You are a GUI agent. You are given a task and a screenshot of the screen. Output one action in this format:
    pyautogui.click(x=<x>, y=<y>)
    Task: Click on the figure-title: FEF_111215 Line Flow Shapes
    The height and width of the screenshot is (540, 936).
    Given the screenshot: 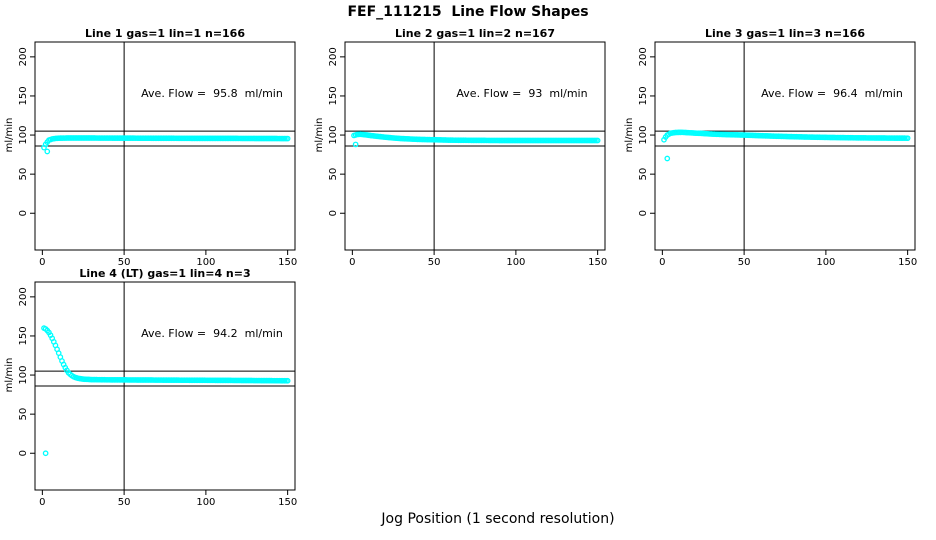 What is the action you would take?
    pyautogui.click(x=468, y=12)
    